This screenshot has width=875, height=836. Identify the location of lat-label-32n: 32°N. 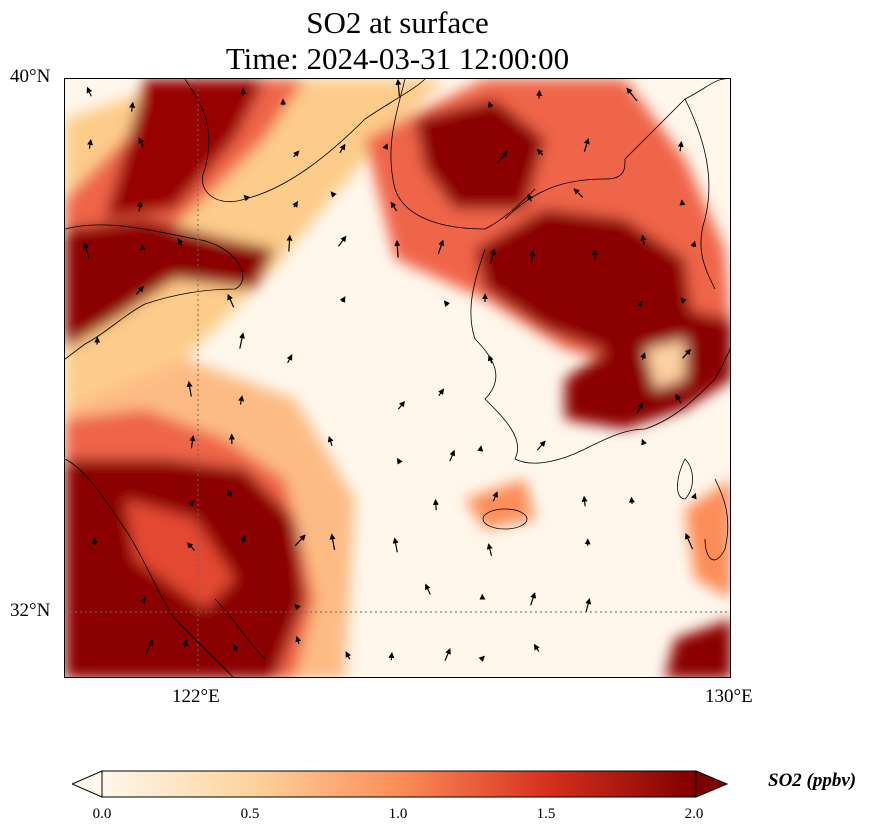
(30, 610).